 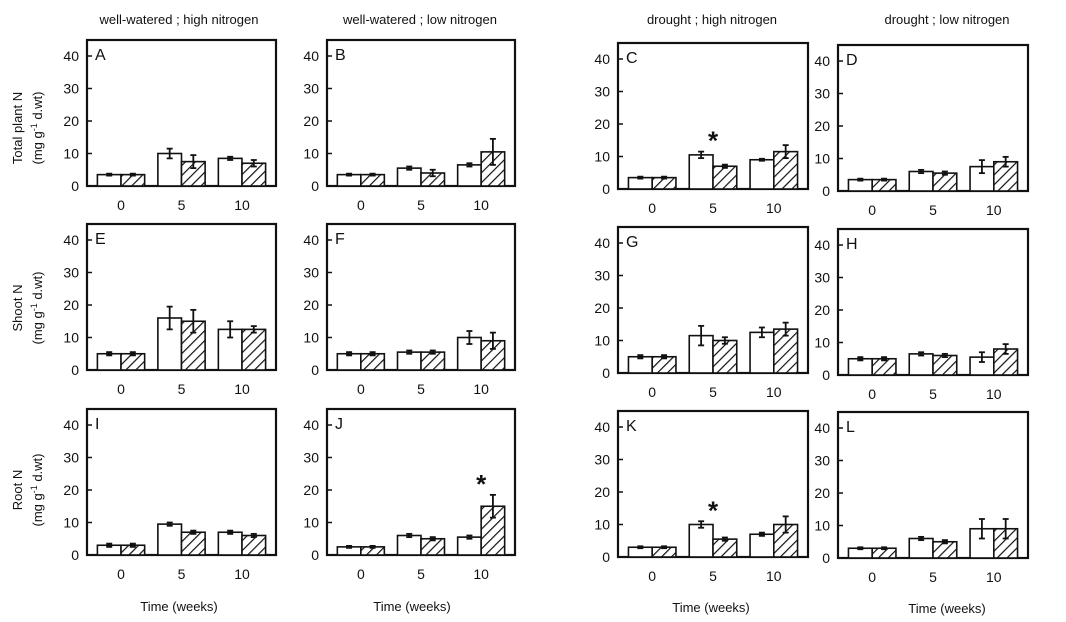 I want to click on panel-d: D 0 10 20 30 40 0 5 10, so click(x=922, y=130).